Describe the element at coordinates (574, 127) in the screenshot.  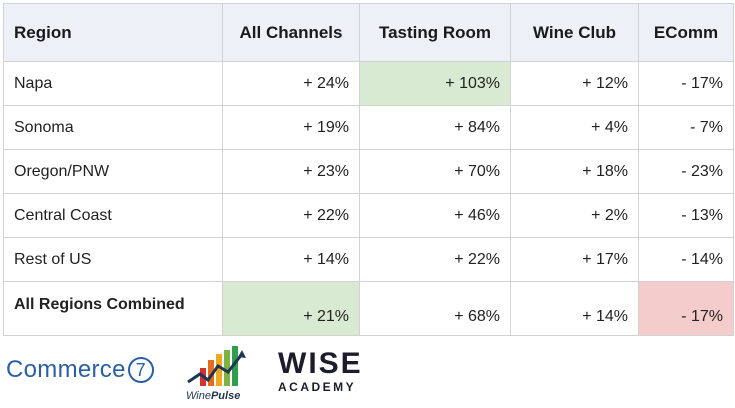
I see `wine-club-cell: + 4%` at that location.